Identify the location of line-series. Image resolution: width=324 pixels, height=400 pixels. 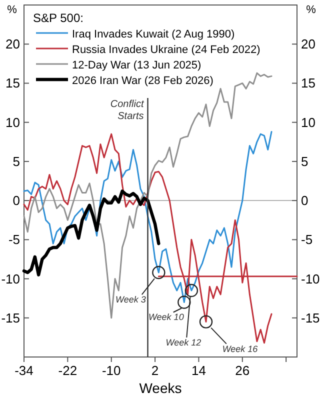
(91, 233).